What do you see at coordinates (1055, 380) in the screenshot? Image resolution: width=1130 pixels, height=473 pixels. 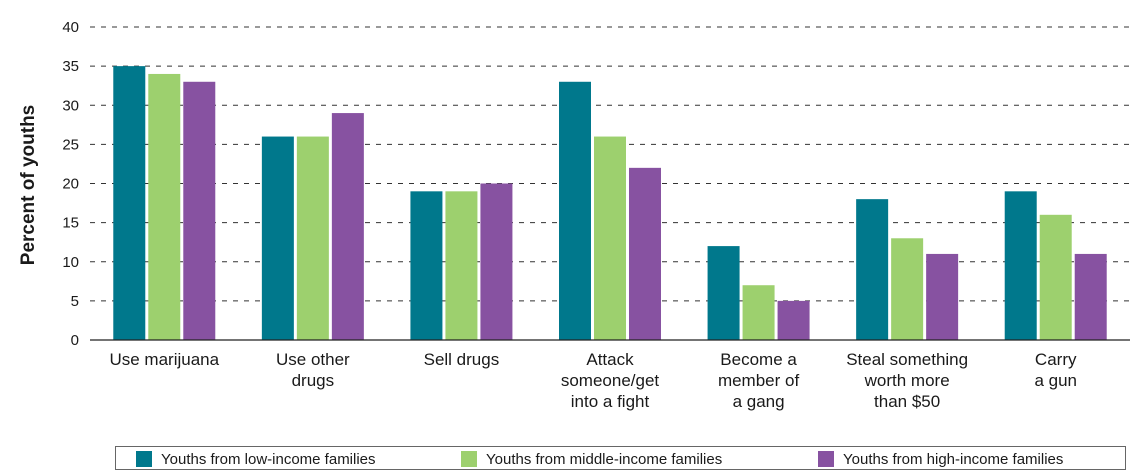 I see `x-category-label: a gun` at bounding box center [1055, 380].